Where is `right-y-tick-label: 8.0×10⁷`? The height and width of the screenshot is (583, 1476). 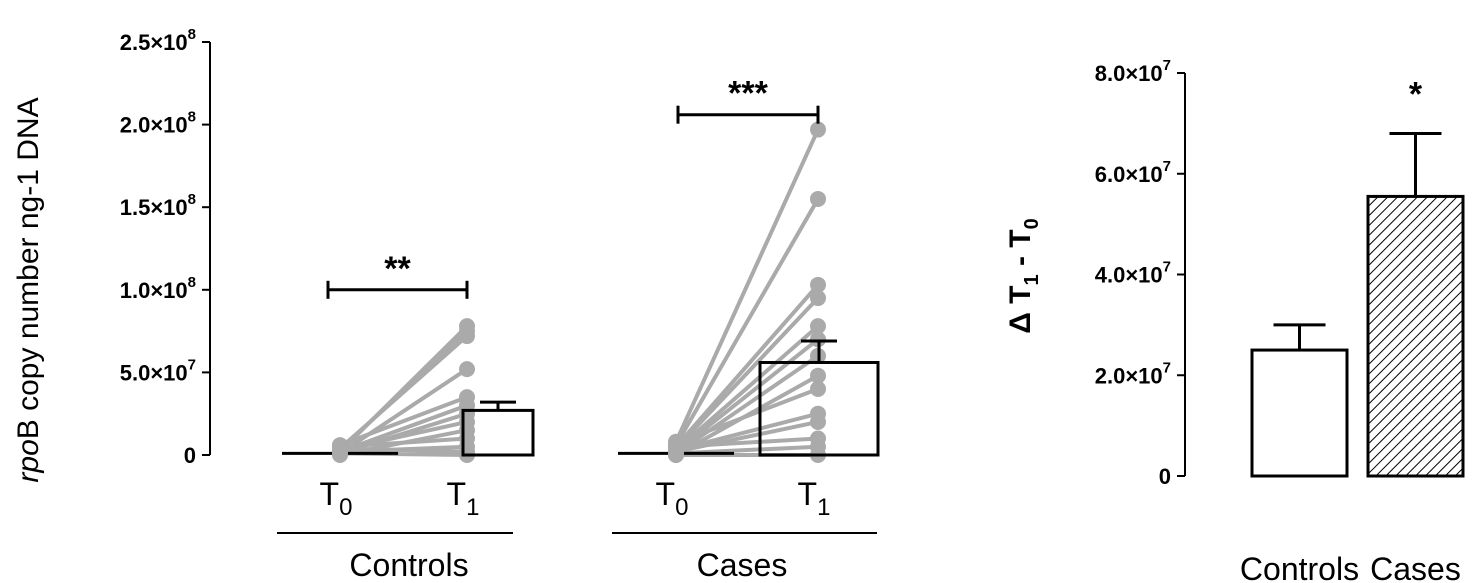 right-y-tick-label: 8.0×10⁷ is located at coordinates (1133, 71).